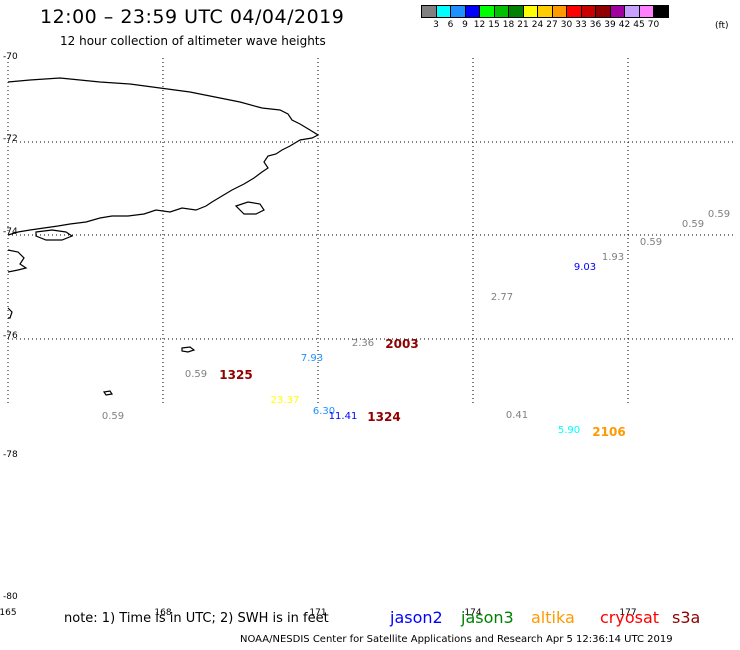 This screenshot has width=740, height=650. Describe the element at coordinates (585, 267) in the screenshot. I see `wave-height-label: 9.03` at that location.